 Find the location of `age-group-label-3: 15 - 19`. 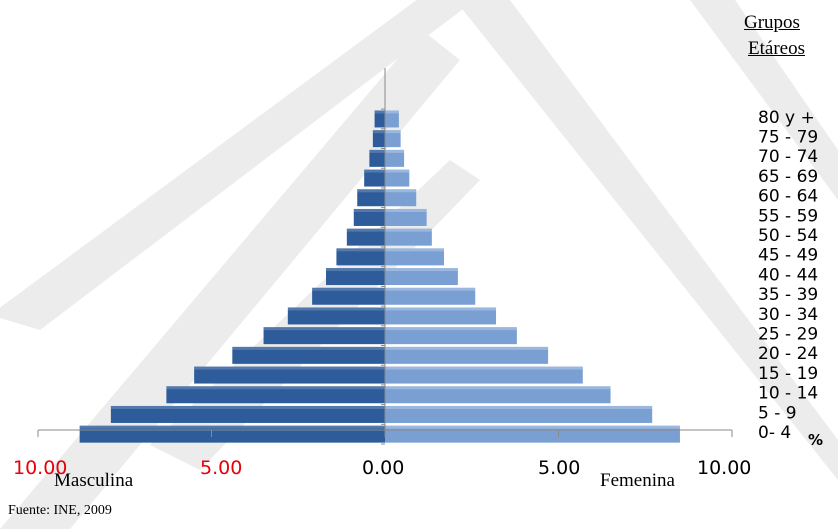

age-group-label-3: 15 - 19 is located at coordinates (788, 374).